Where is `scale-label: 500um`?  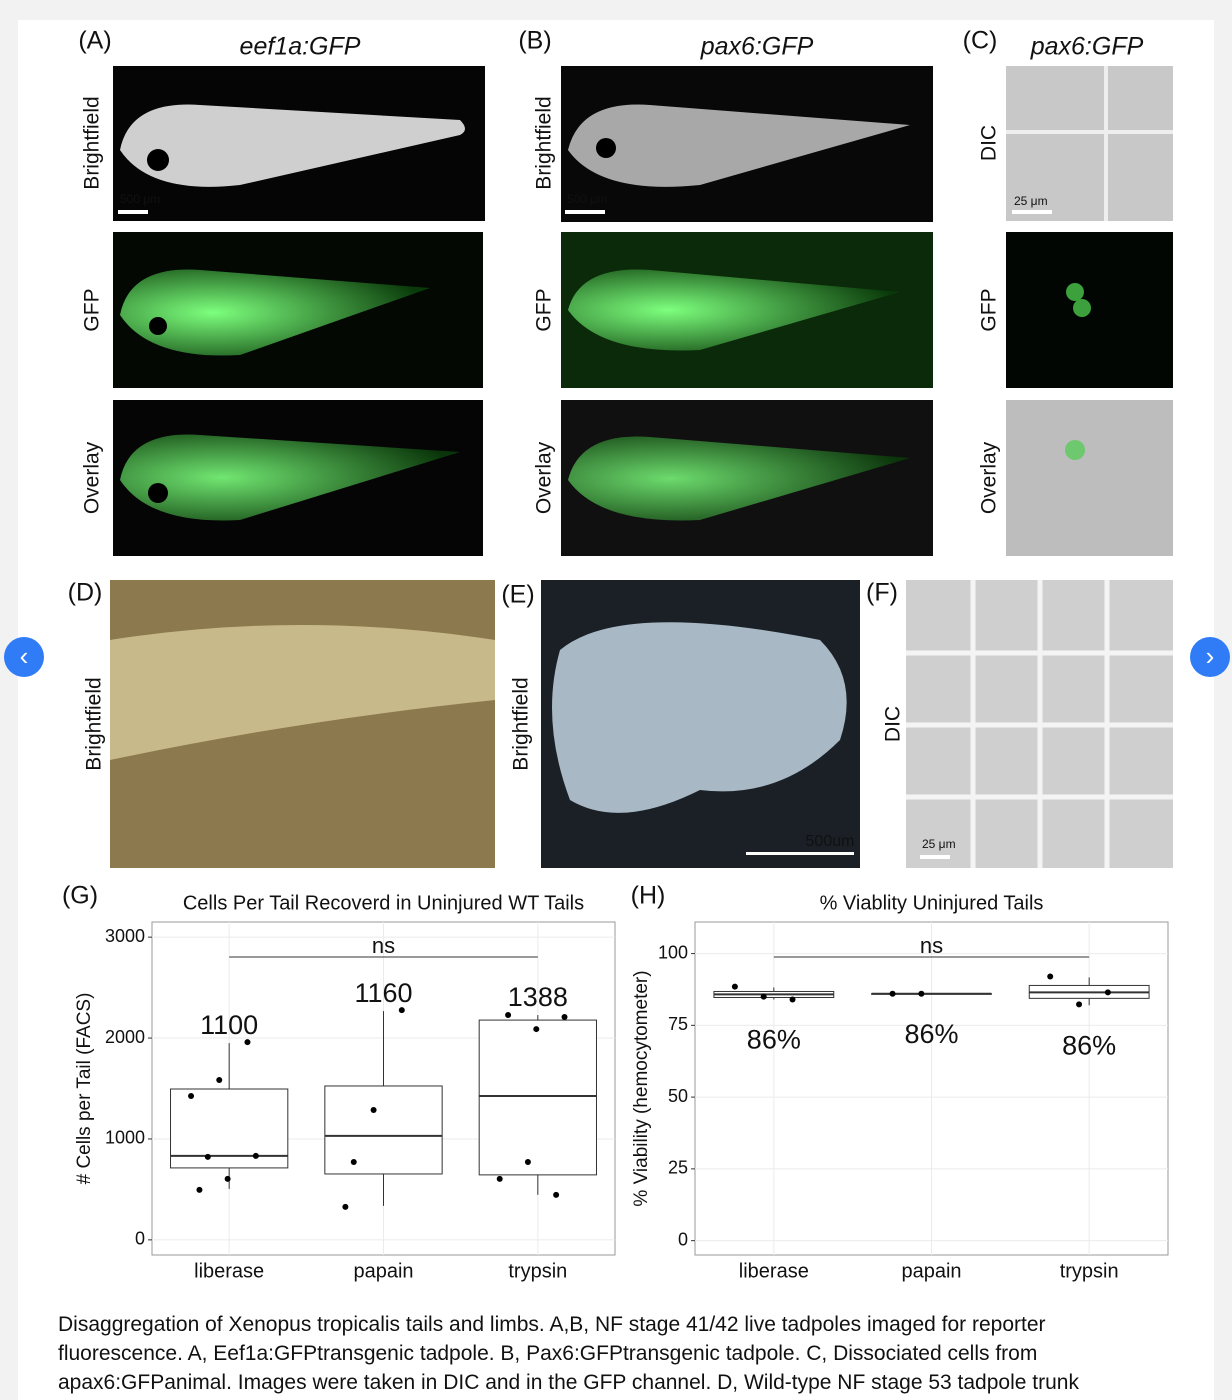 scale-label: 500um is located at coordinates (830, 841).